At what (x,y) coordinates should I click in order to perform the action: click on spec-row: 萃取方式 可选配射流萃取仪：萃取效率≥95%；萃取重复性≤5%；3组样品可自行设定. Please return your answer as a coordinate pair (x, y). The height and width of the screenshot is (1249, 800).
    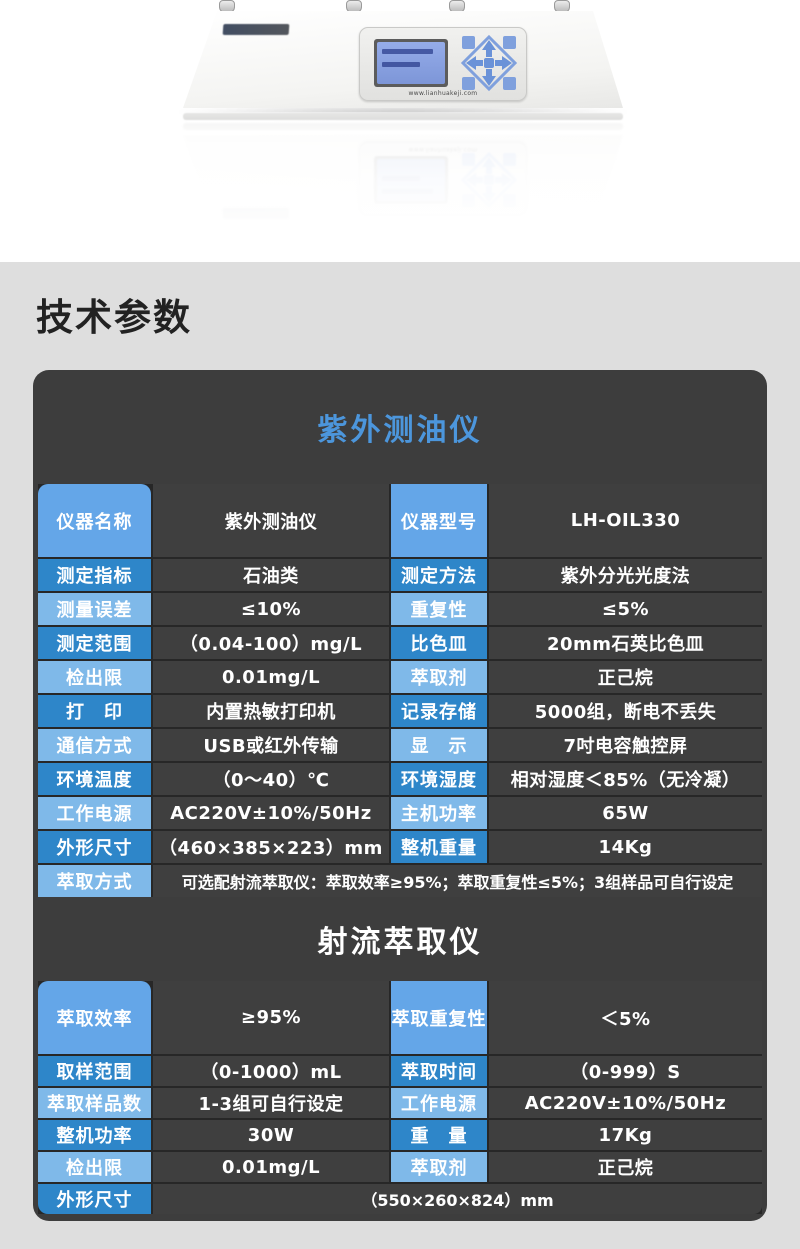
    Looking at the image, I should click on (400, 881).